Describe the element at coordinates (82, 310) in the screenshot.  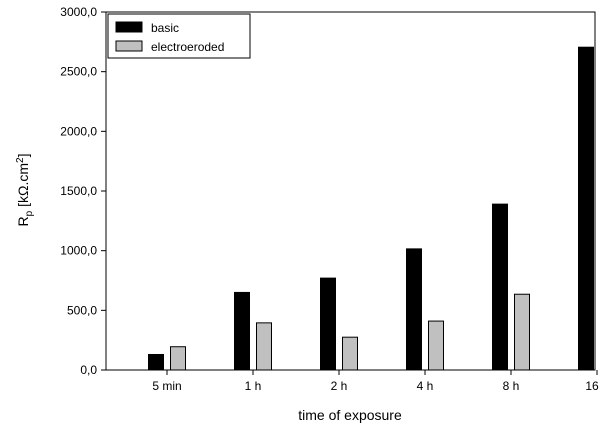
I see `y-tick-label: 500,0` at that location.